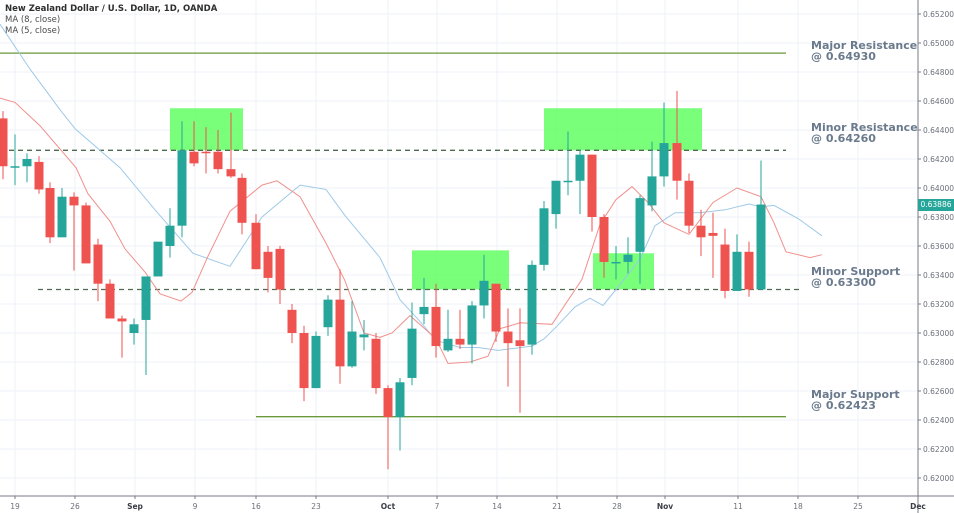 The image size is (954, 513). Describe the element at coordinates (195, 506) in the screenshot. I see `time-tick-label: 9` at that location.